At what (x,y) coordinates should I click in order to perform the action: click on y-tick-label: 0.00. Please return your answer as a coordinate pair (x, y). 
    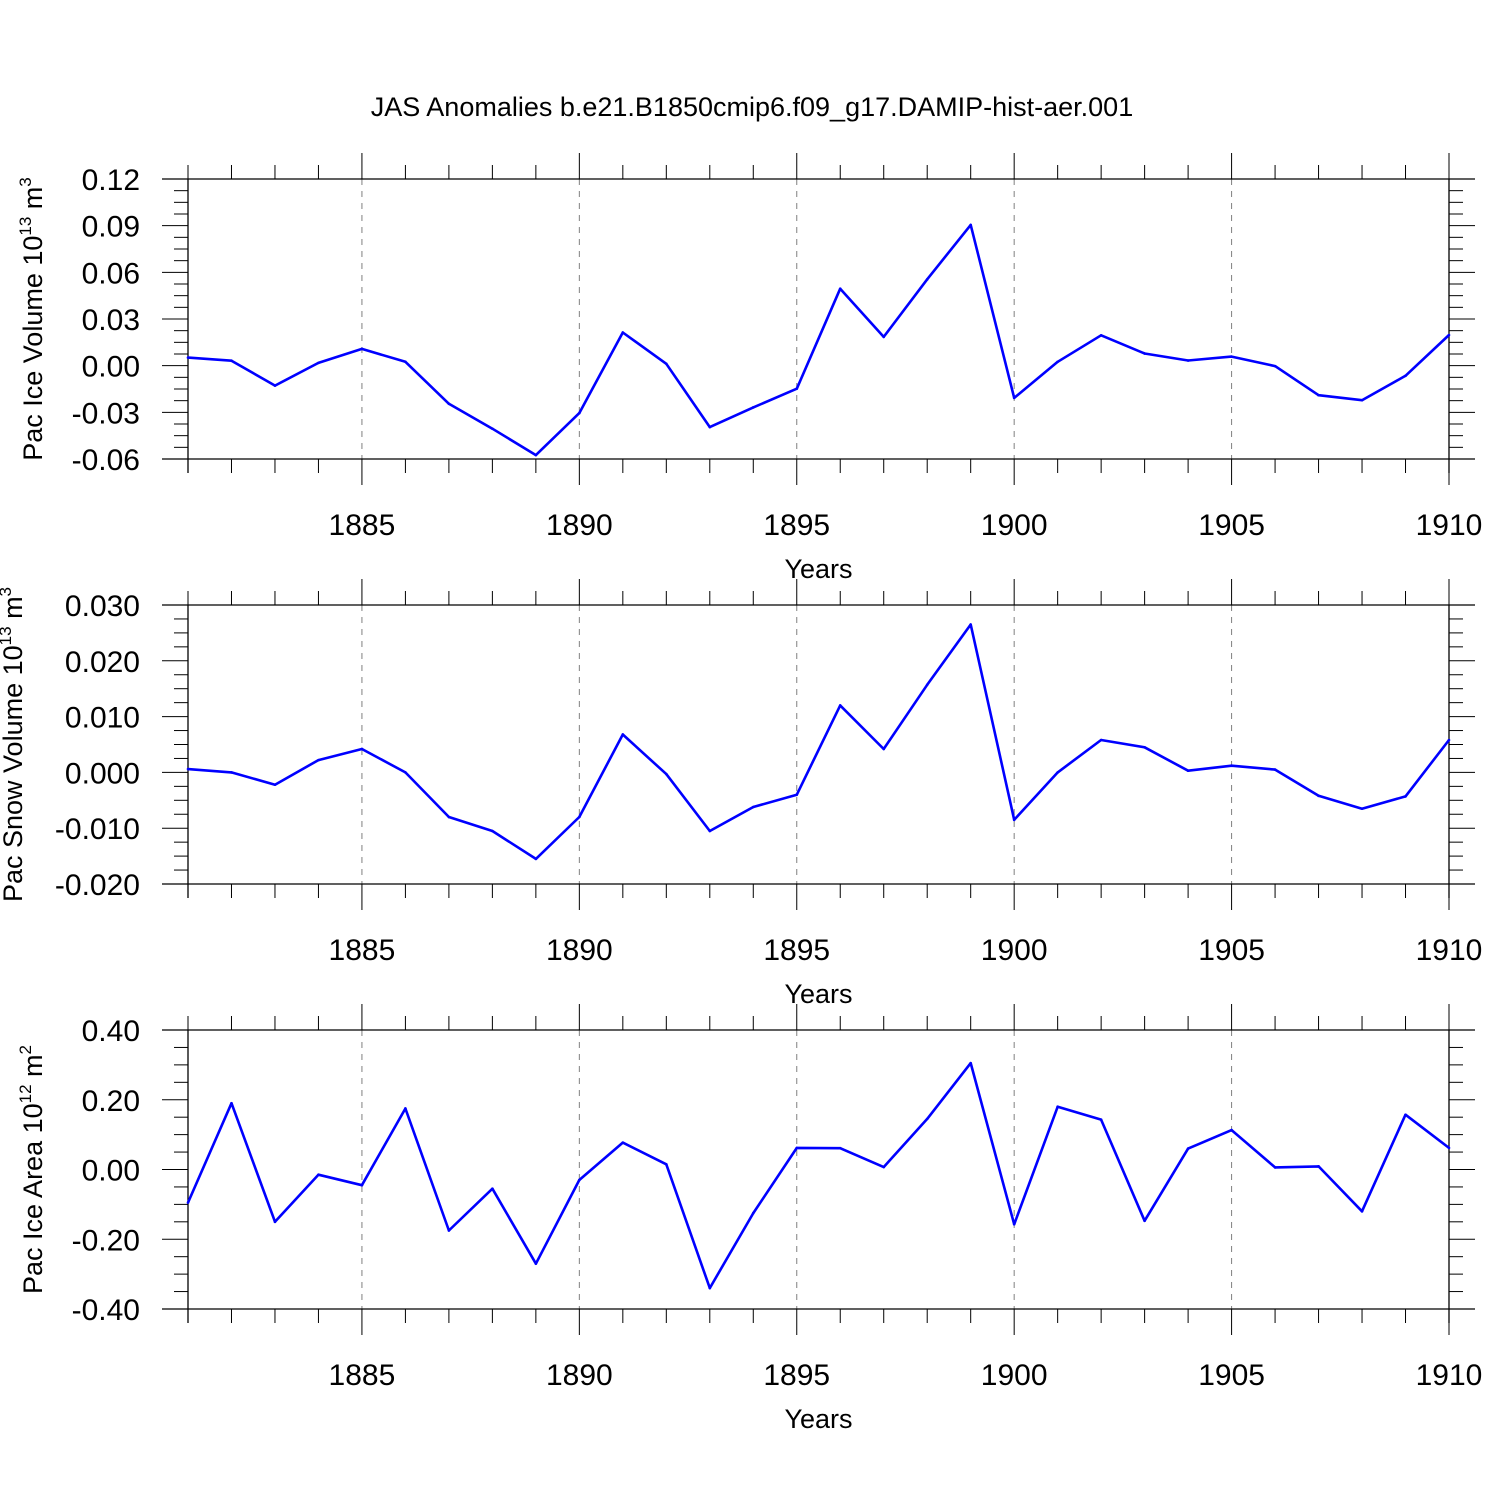
    Looking at the image, I should click on (111, 1171).